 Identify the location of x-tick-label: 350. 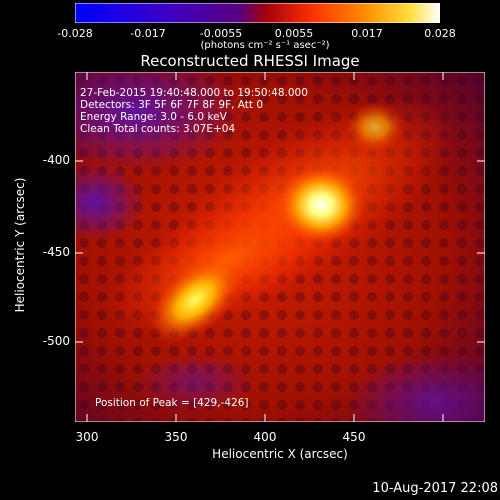
(176, 437).